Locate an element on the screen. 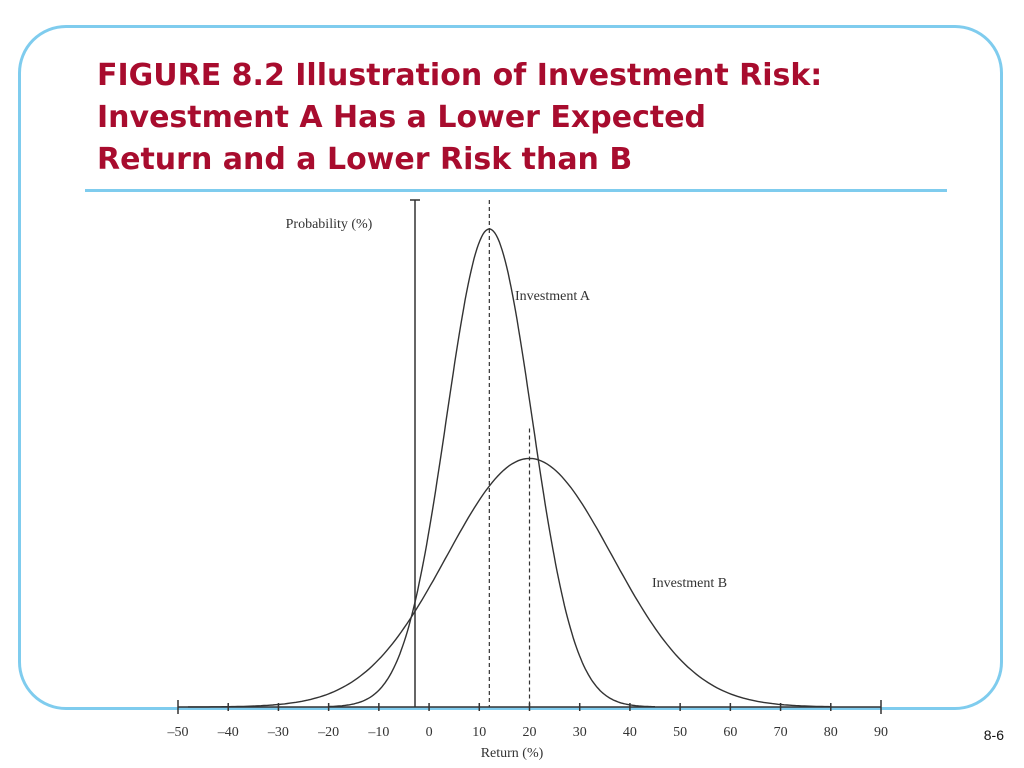 This screenshot has width=1024, height=768. x-tick-label: –50 is located at coordinates (178, 732).